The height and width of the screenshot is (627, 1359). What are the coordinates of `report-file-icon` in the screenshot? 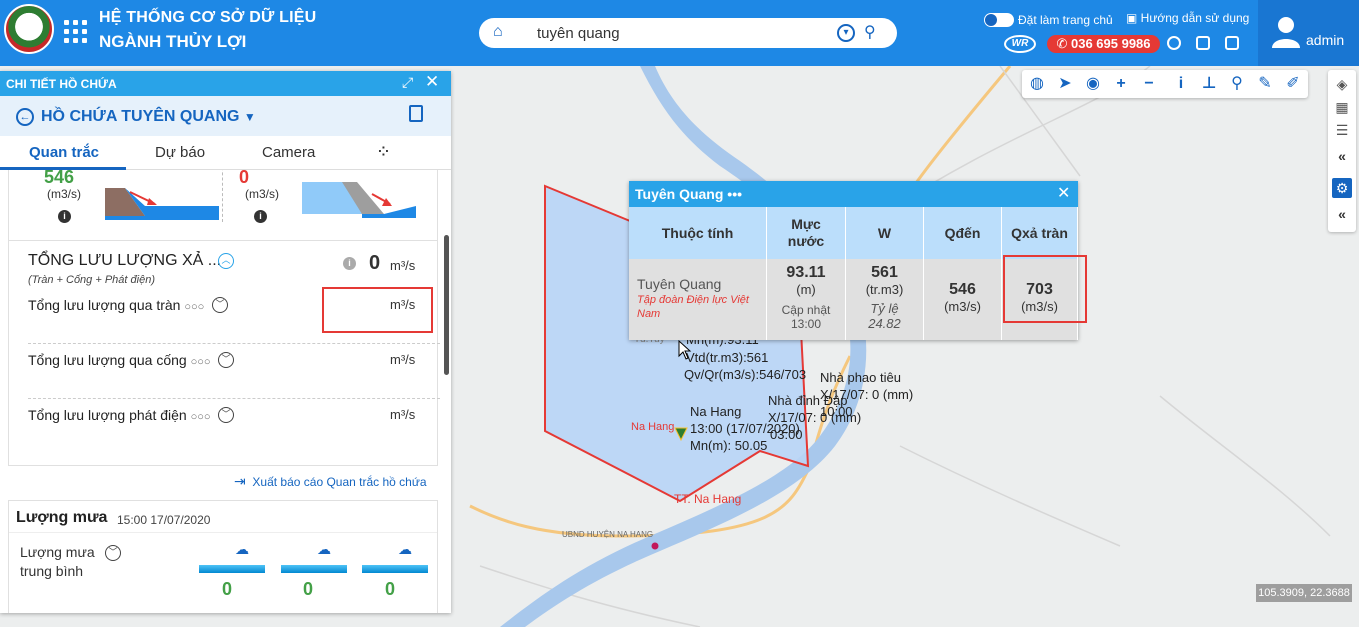 It's located at (416, 113).